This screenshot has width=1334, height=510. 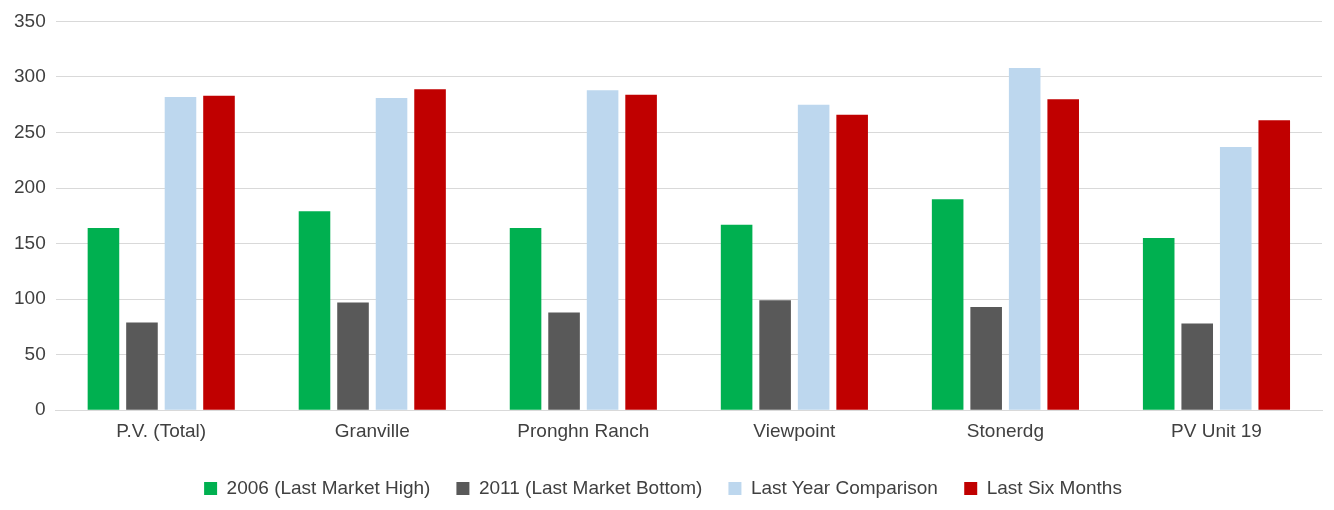 I want to click on x-tick-label: PV Unit 19, so click(x=1216, y=430).